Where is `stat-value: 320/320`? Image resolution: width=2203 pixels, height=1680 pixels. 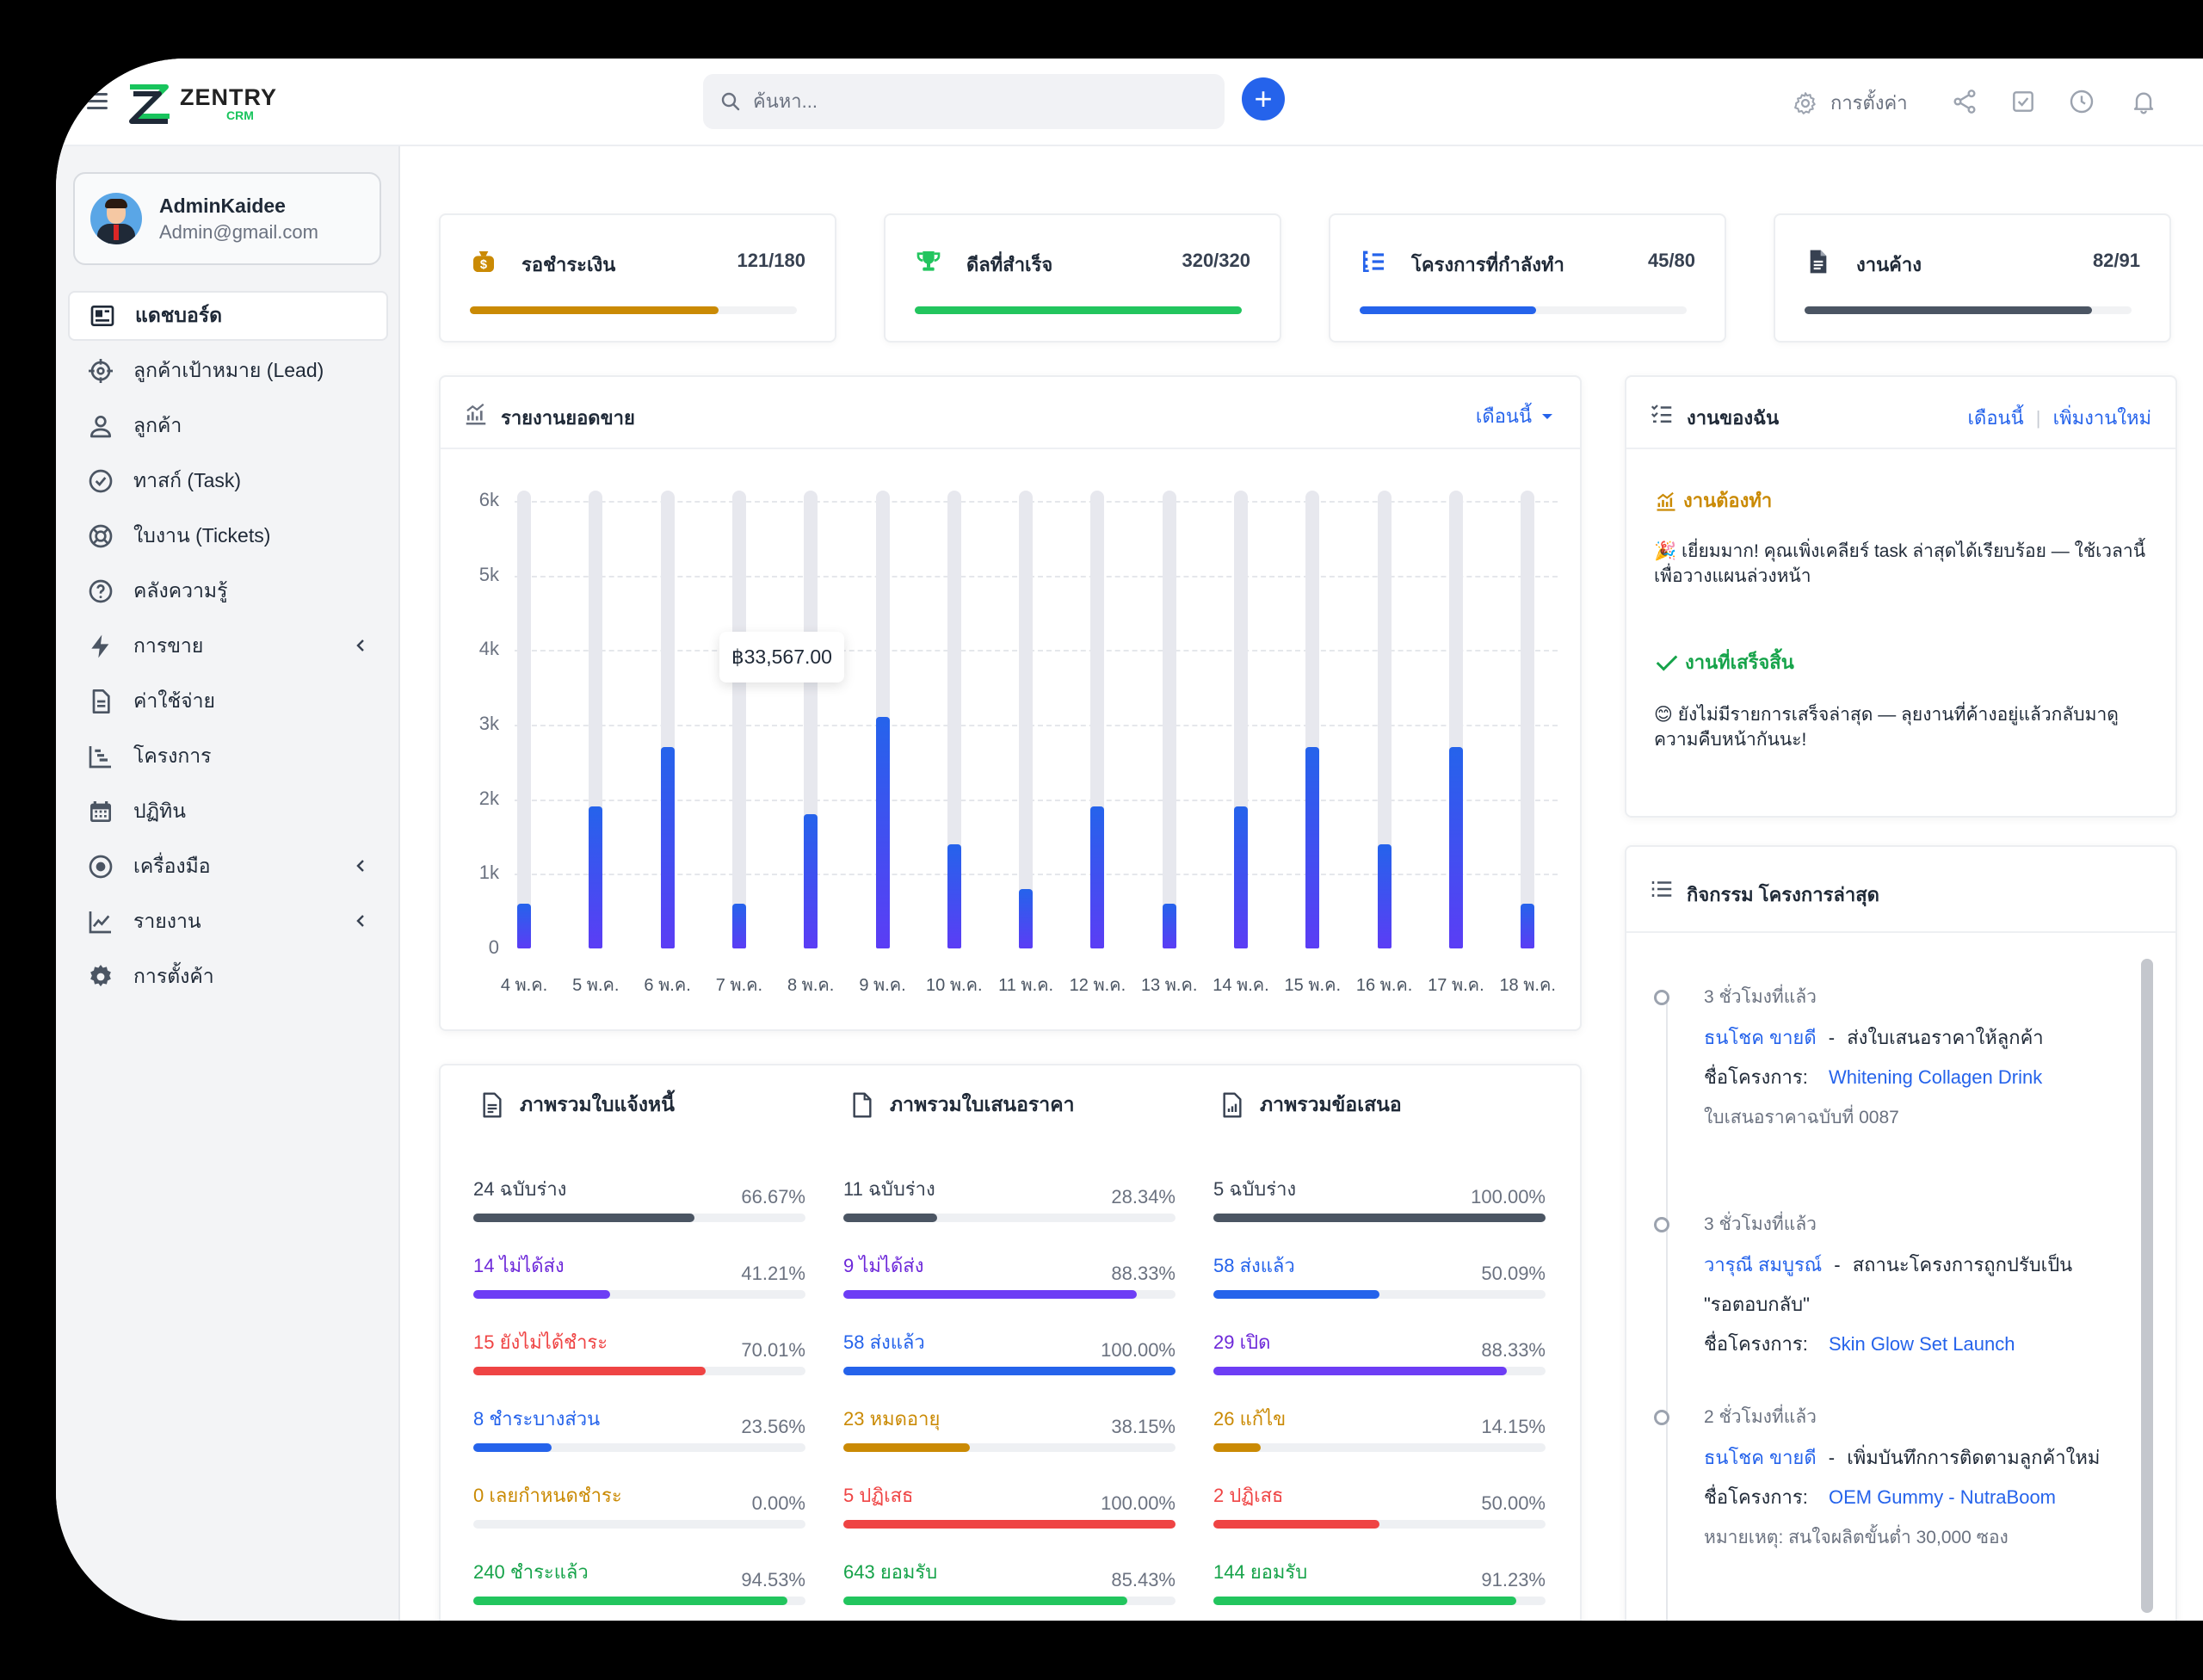 stat-value: 320/320 is located at coordinates (1216, 261).